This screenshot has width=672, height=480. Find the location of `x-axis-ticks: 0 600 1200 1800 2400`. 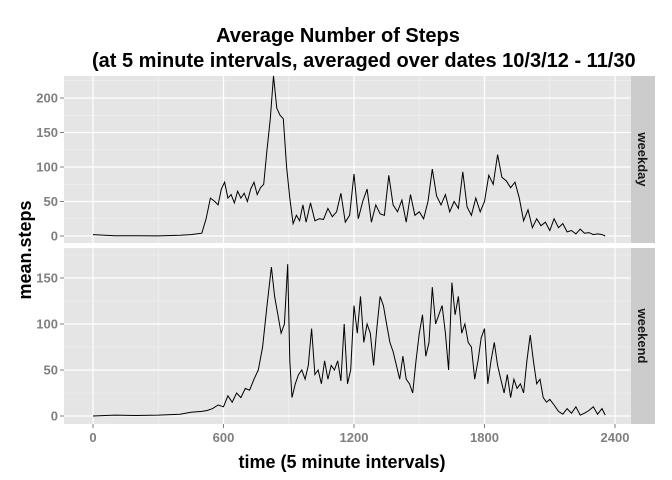

x-axis-ticks: 0 600 1200 1800 2400 is located at coordinates (359, 434).